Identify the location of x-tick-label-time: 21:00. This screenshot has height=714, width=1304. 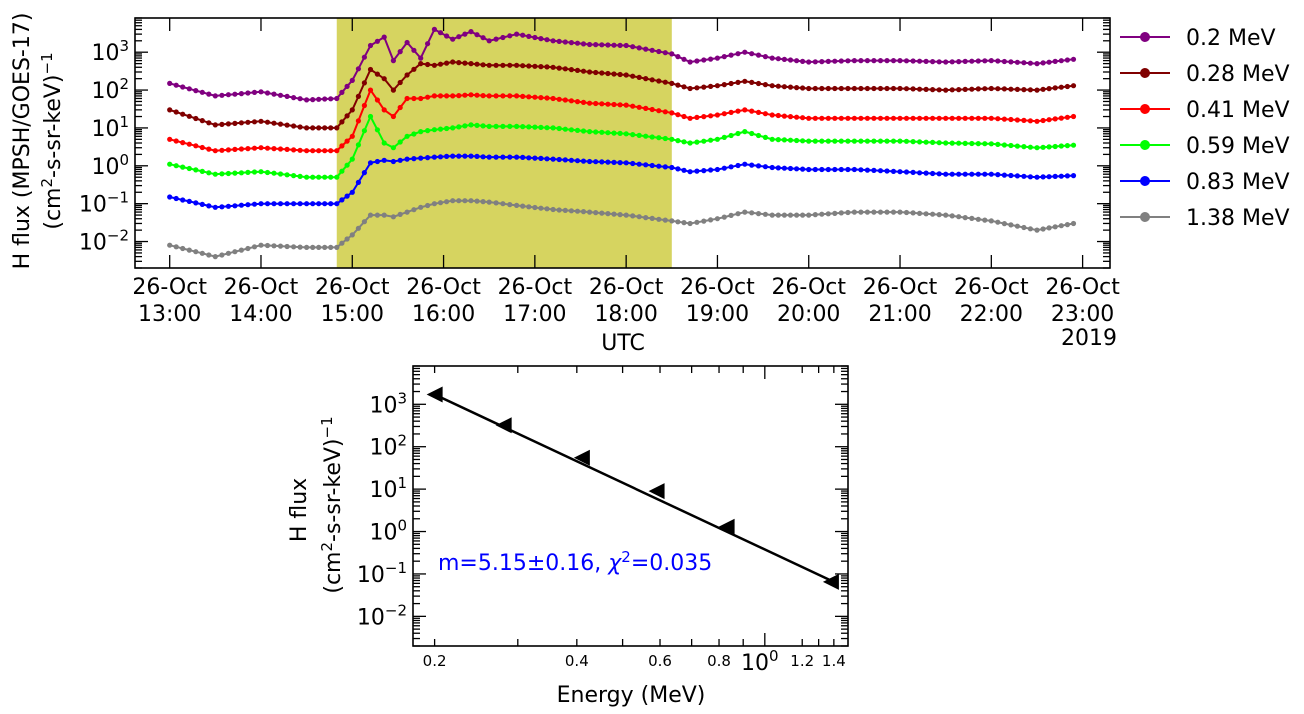
(899, 314).